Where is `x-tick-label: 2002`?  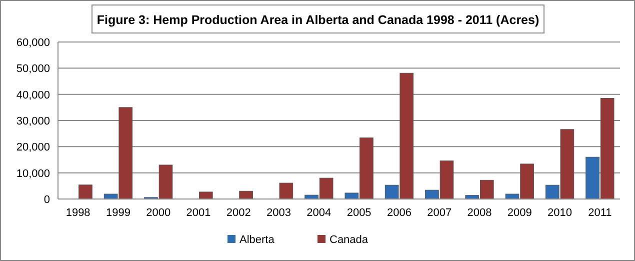
x-tick-label: 2002 is located at coordinates (238, 213).